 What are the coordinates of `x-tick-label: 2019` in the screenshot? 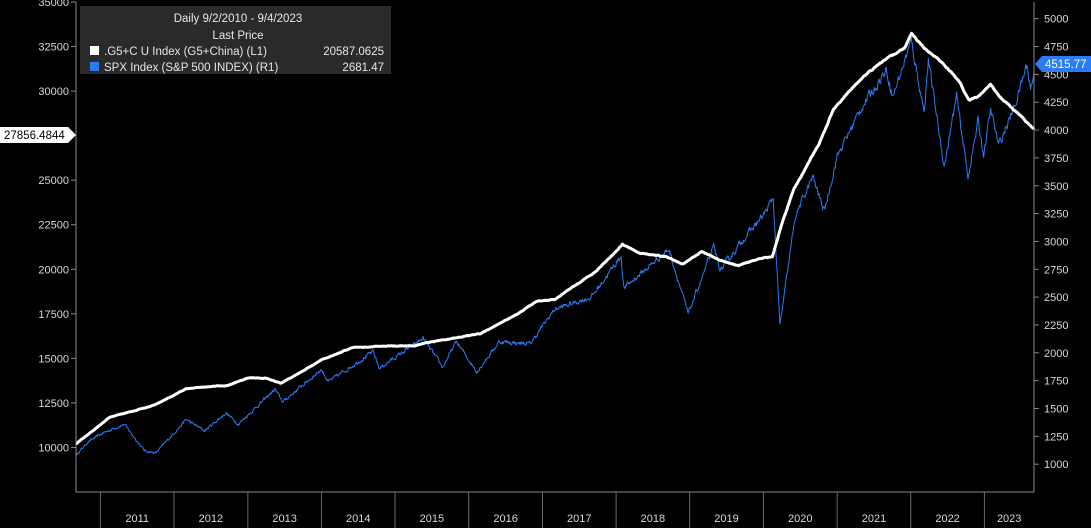 It's located at (726, 519).